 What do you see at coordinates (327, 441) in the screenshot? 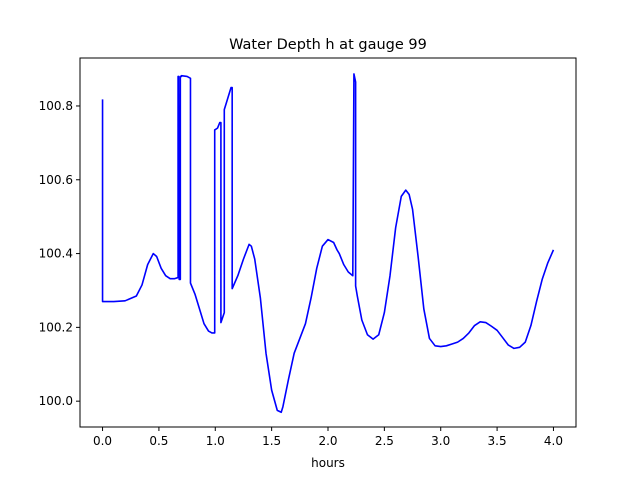
I see `x-tick-label: 2.0` at bounding box center [327, 441].